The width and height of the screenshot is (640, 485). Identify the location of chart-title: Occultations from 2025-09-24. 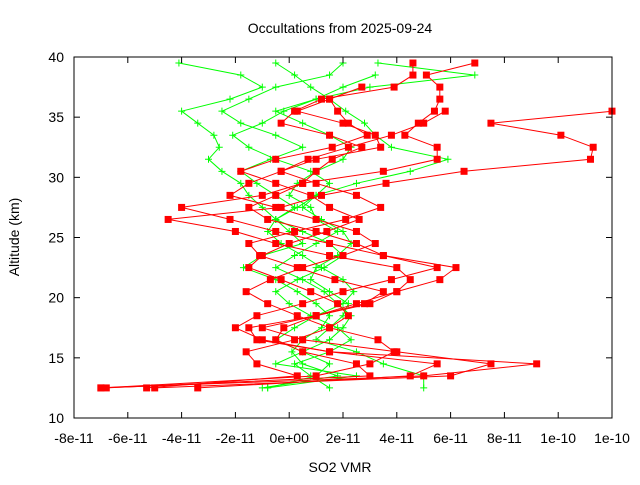
(340, 28).